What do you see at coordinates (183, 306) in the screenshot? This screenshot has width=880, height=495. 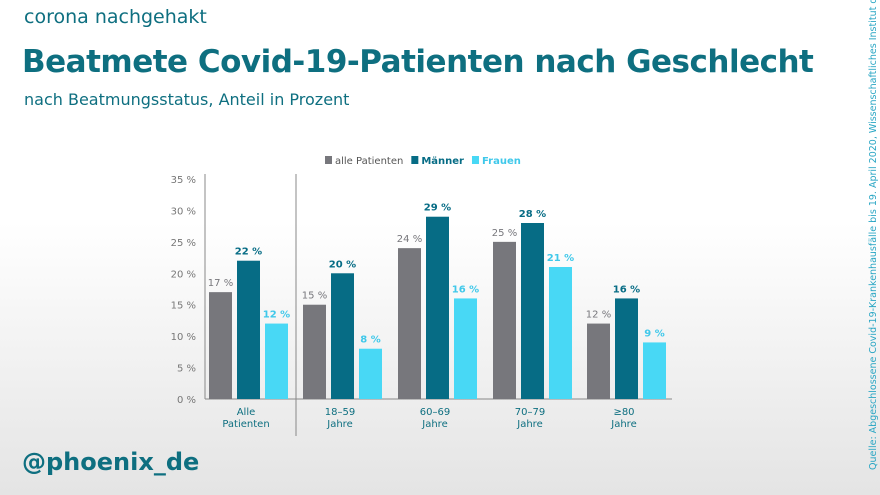 I see `y-tick-label: 15 %` at bounding box center [183, 306].